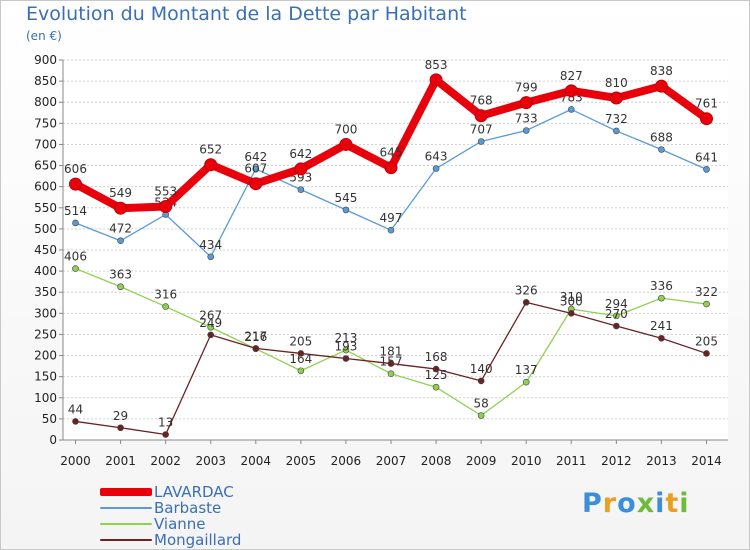  Describe the element at coordinates (300, 154) in the screenshot. I see `data-label-lavardac: 642` at that location.